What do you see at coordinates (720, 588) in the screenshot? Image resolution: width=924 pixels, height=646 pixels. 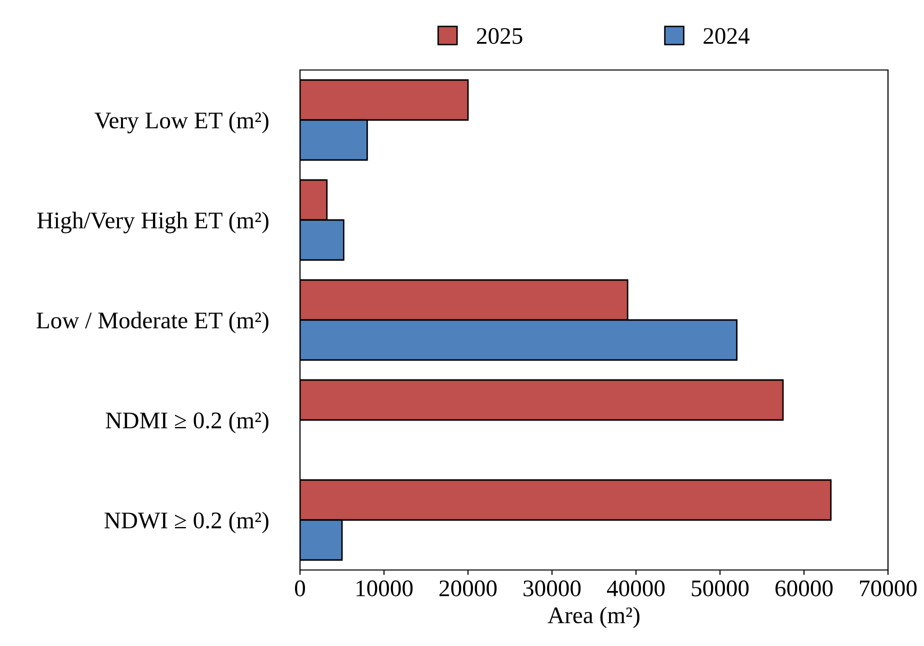 I see `x-tick-label: 50000` at bounding box center [720, 588].